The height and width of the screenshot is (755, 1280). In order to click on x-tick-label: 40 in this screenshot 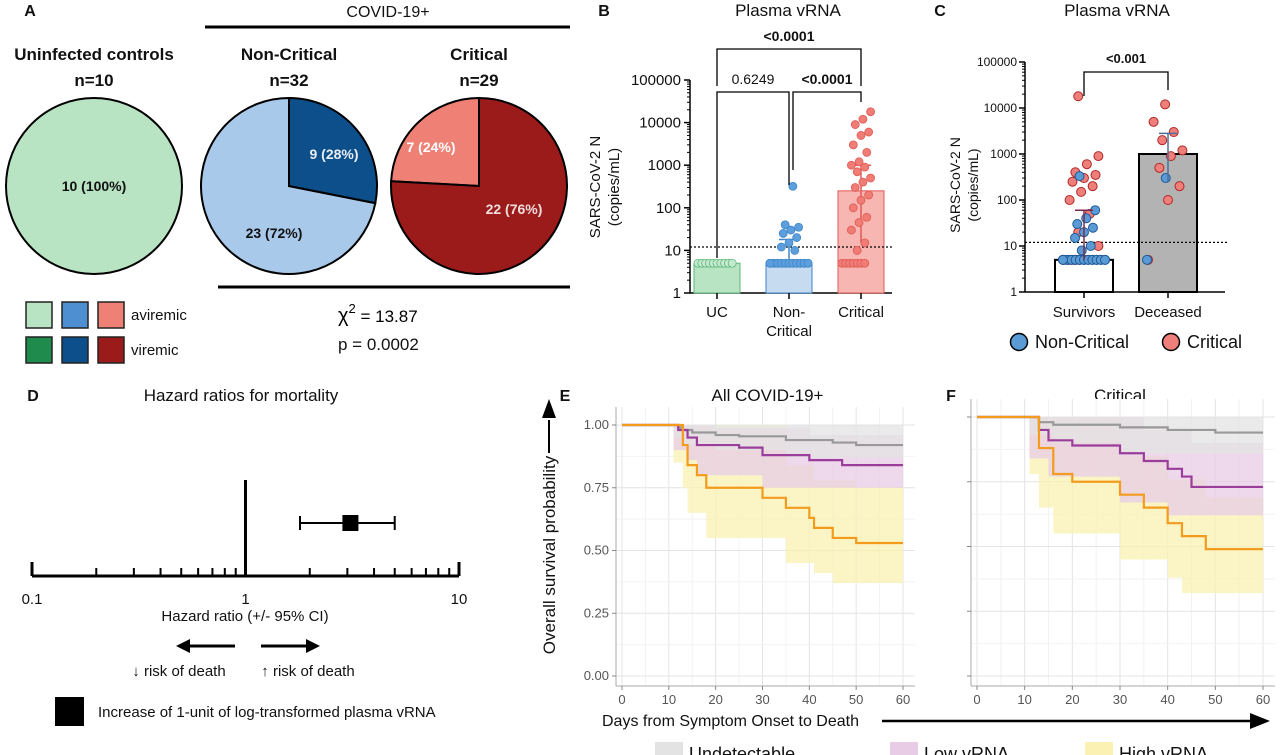, I will do `click(1167, 699)`.